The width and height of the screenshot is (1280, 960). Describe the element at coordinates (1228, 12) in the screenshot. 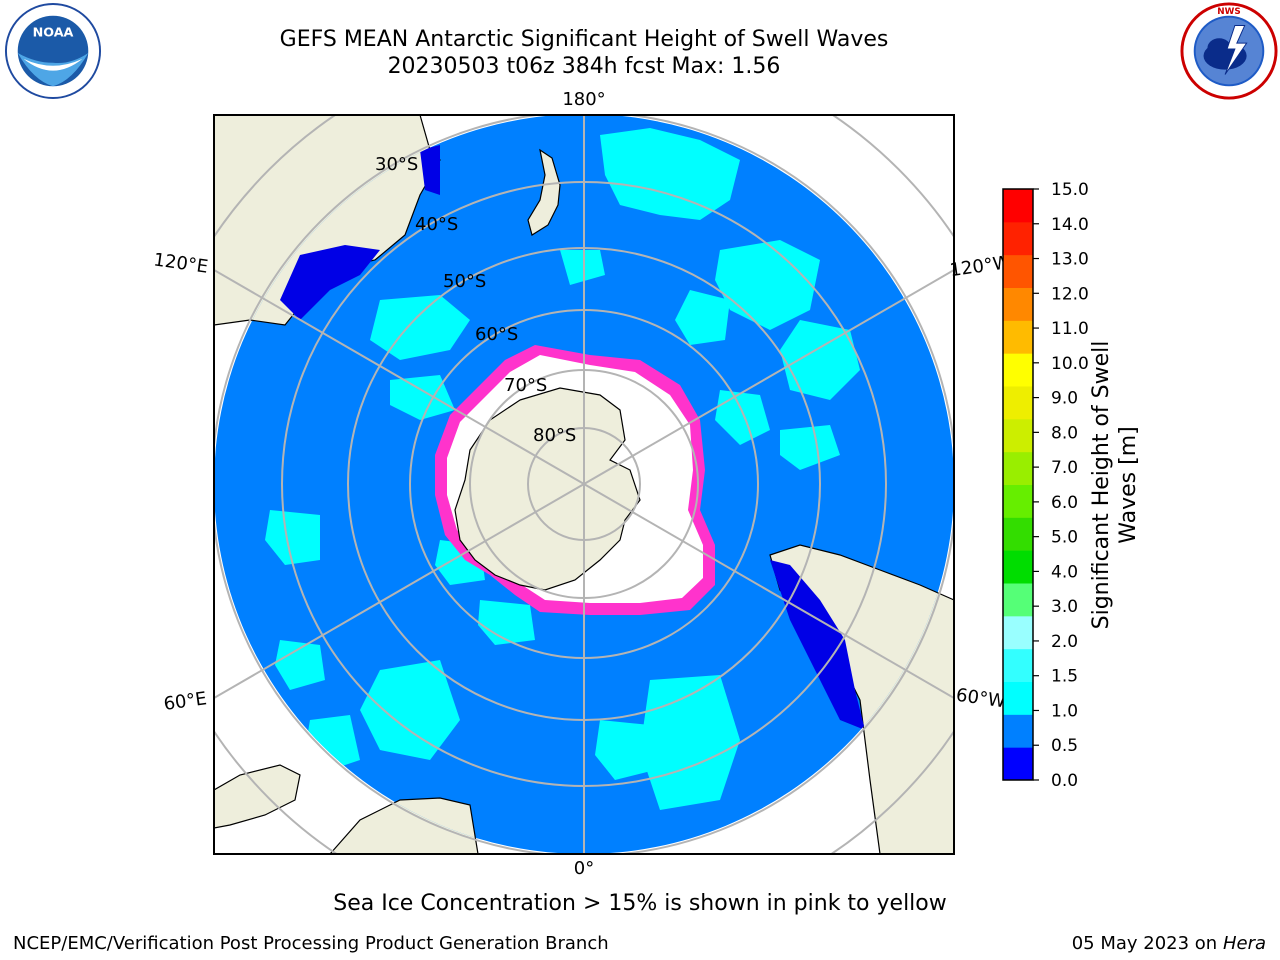

I see `svg-text: NWS` at that location.